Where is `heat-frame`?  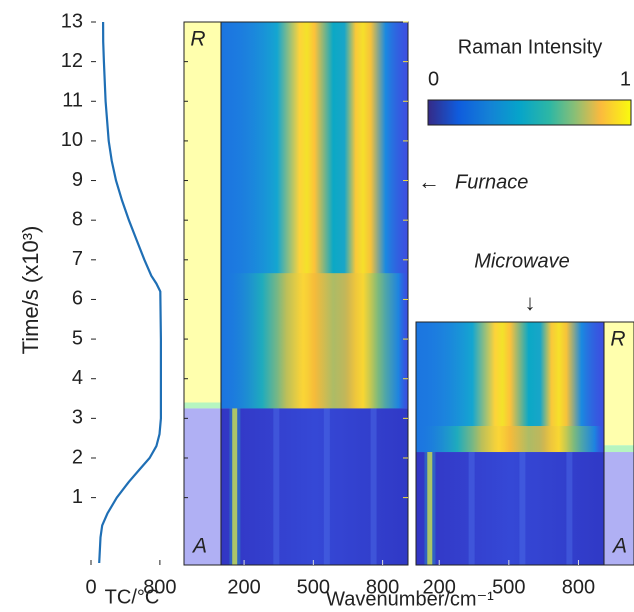 heat-frame is located at coordinates (510, 443).